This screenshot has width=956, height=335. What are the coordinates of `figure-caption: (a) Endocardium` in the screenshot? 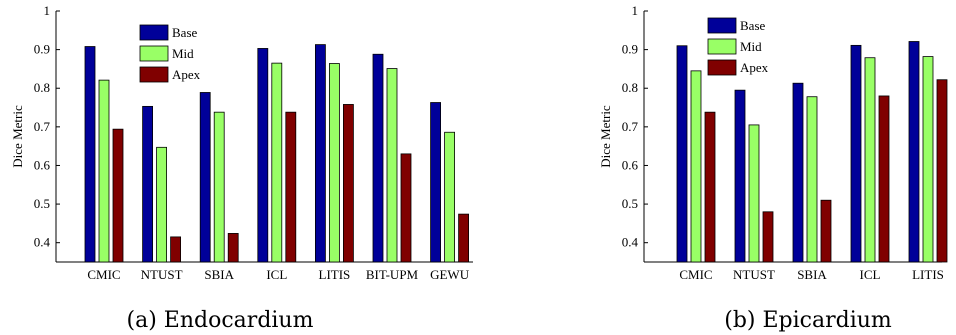 It's located at (220, 320).